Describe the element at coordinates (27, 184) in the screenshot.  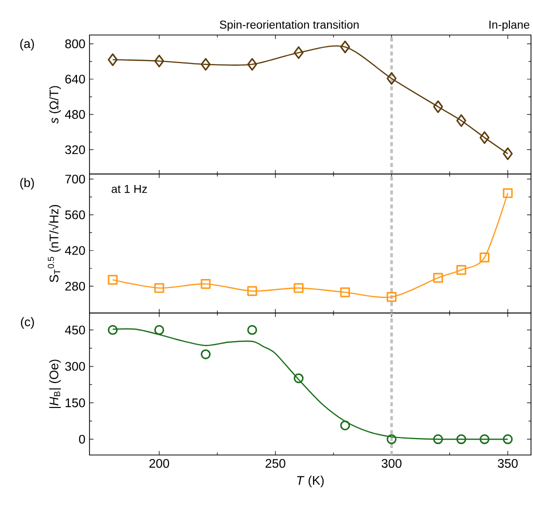
I see `chart-title: (b)` at that location.